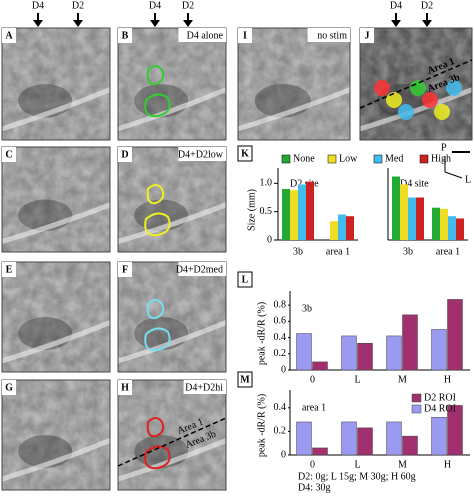  I want to click on panel-caption: D4+D2hi, so click(204, 387).